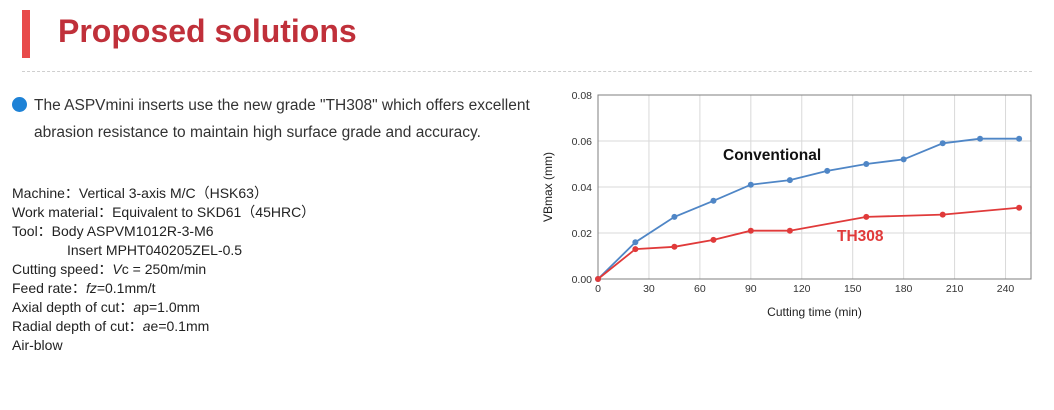 The height and width of the screenshot is (410, 1054). Describe the element at coordinates (19, 104) in the screenshot. I see `bullet-icon` at that location.